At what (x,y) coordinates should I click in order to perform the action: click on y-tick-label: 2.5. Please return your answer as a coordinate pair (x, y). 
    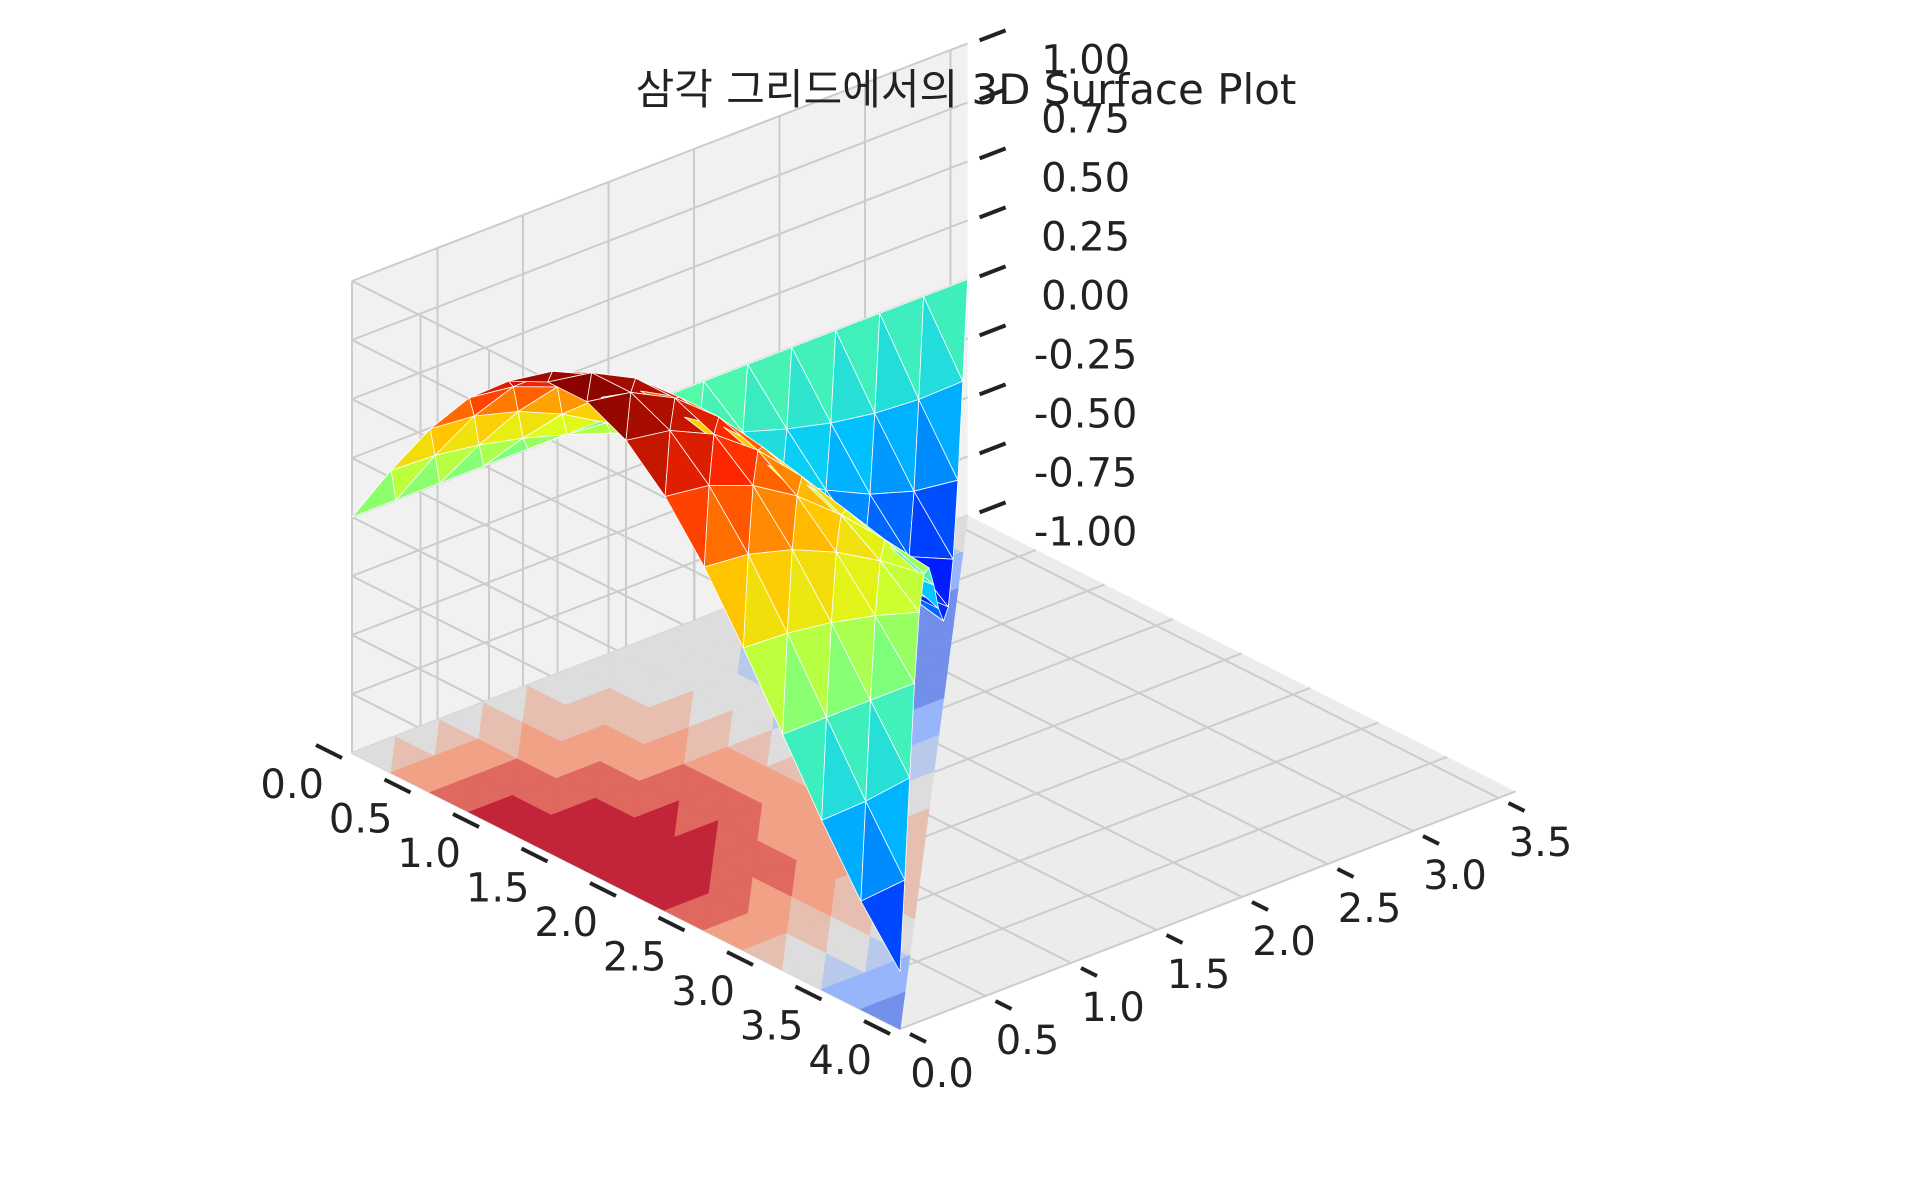
    Looking at the image, I should click on (1370, 909).